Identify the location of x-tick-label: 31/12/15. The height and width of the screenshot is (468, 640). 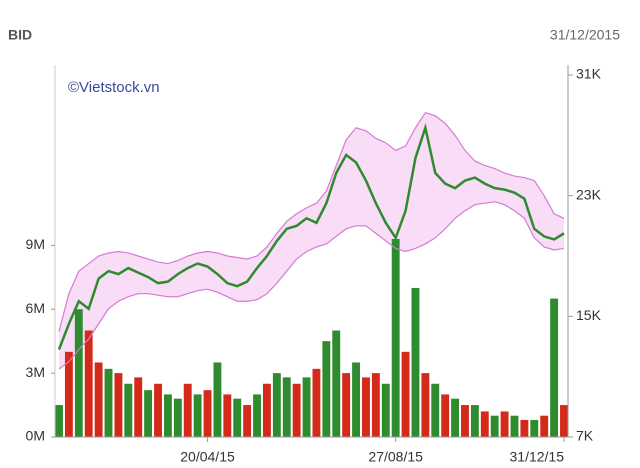
(537, 457).